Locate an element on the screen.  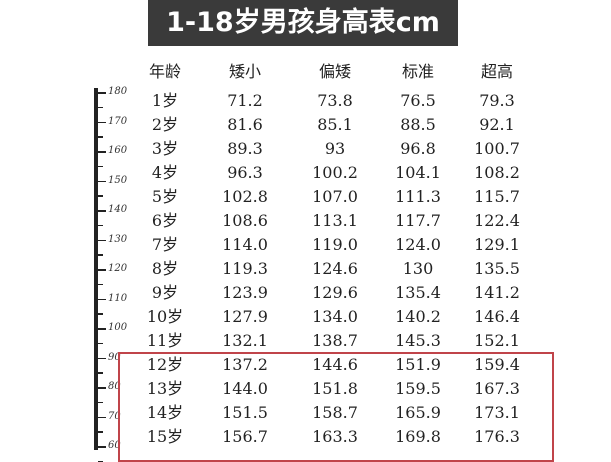
table-row: 14岁 151.5 158.7 165.9 173.1 is located at coordinates (305, 413).